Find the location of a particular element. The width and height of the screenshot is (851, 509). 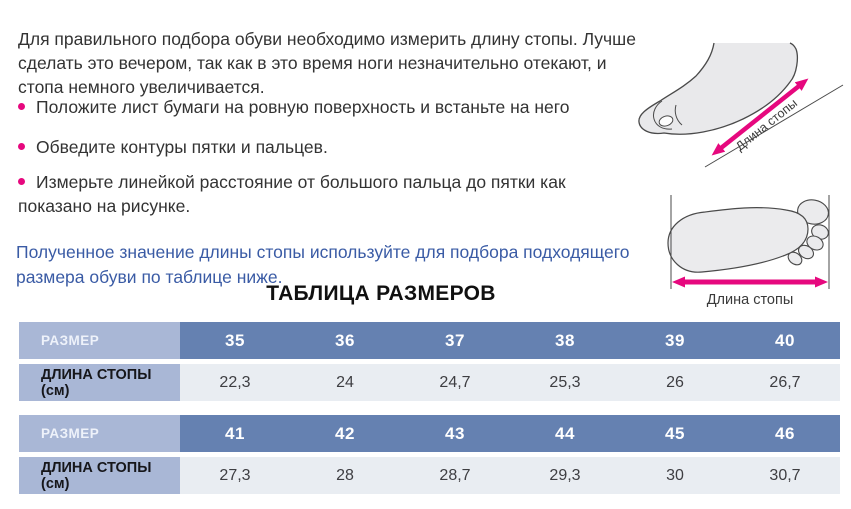

footprint-illustration: Длина стопы is located at coordinates (748, 251).